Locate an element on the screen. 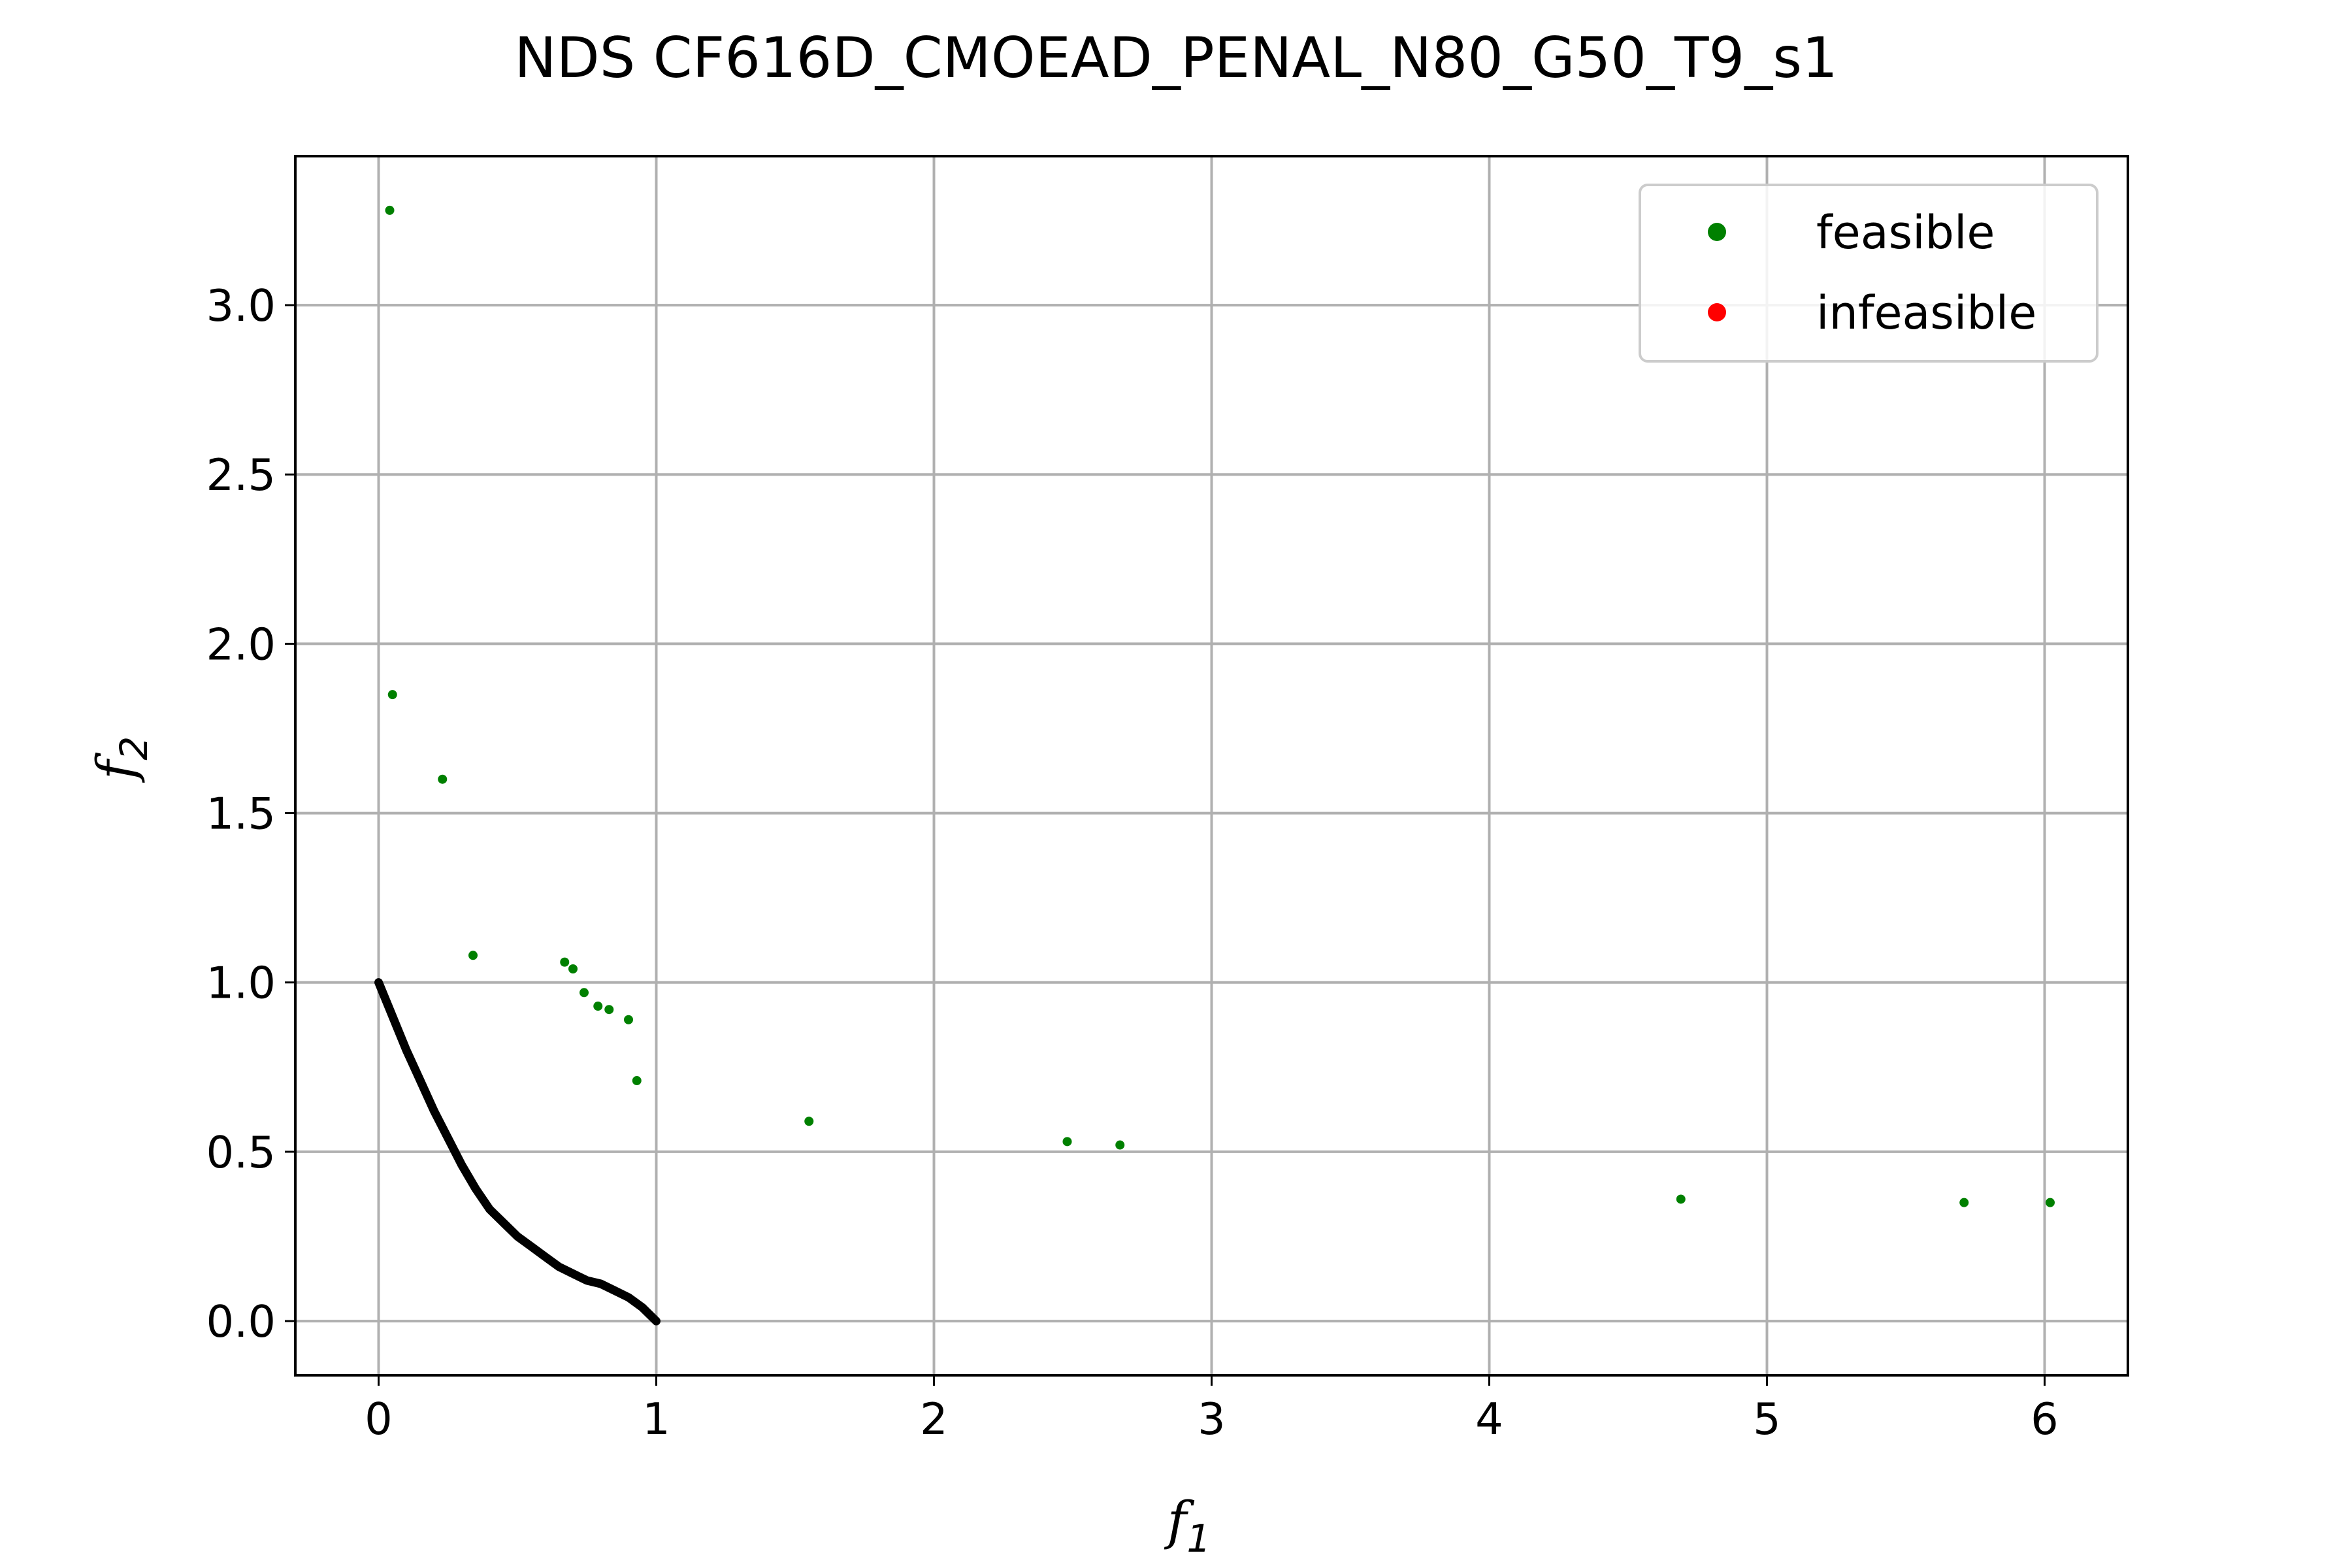 The image size is (2352, 1568). x-tick-label: 2 is located at coordinates (934, 1419).